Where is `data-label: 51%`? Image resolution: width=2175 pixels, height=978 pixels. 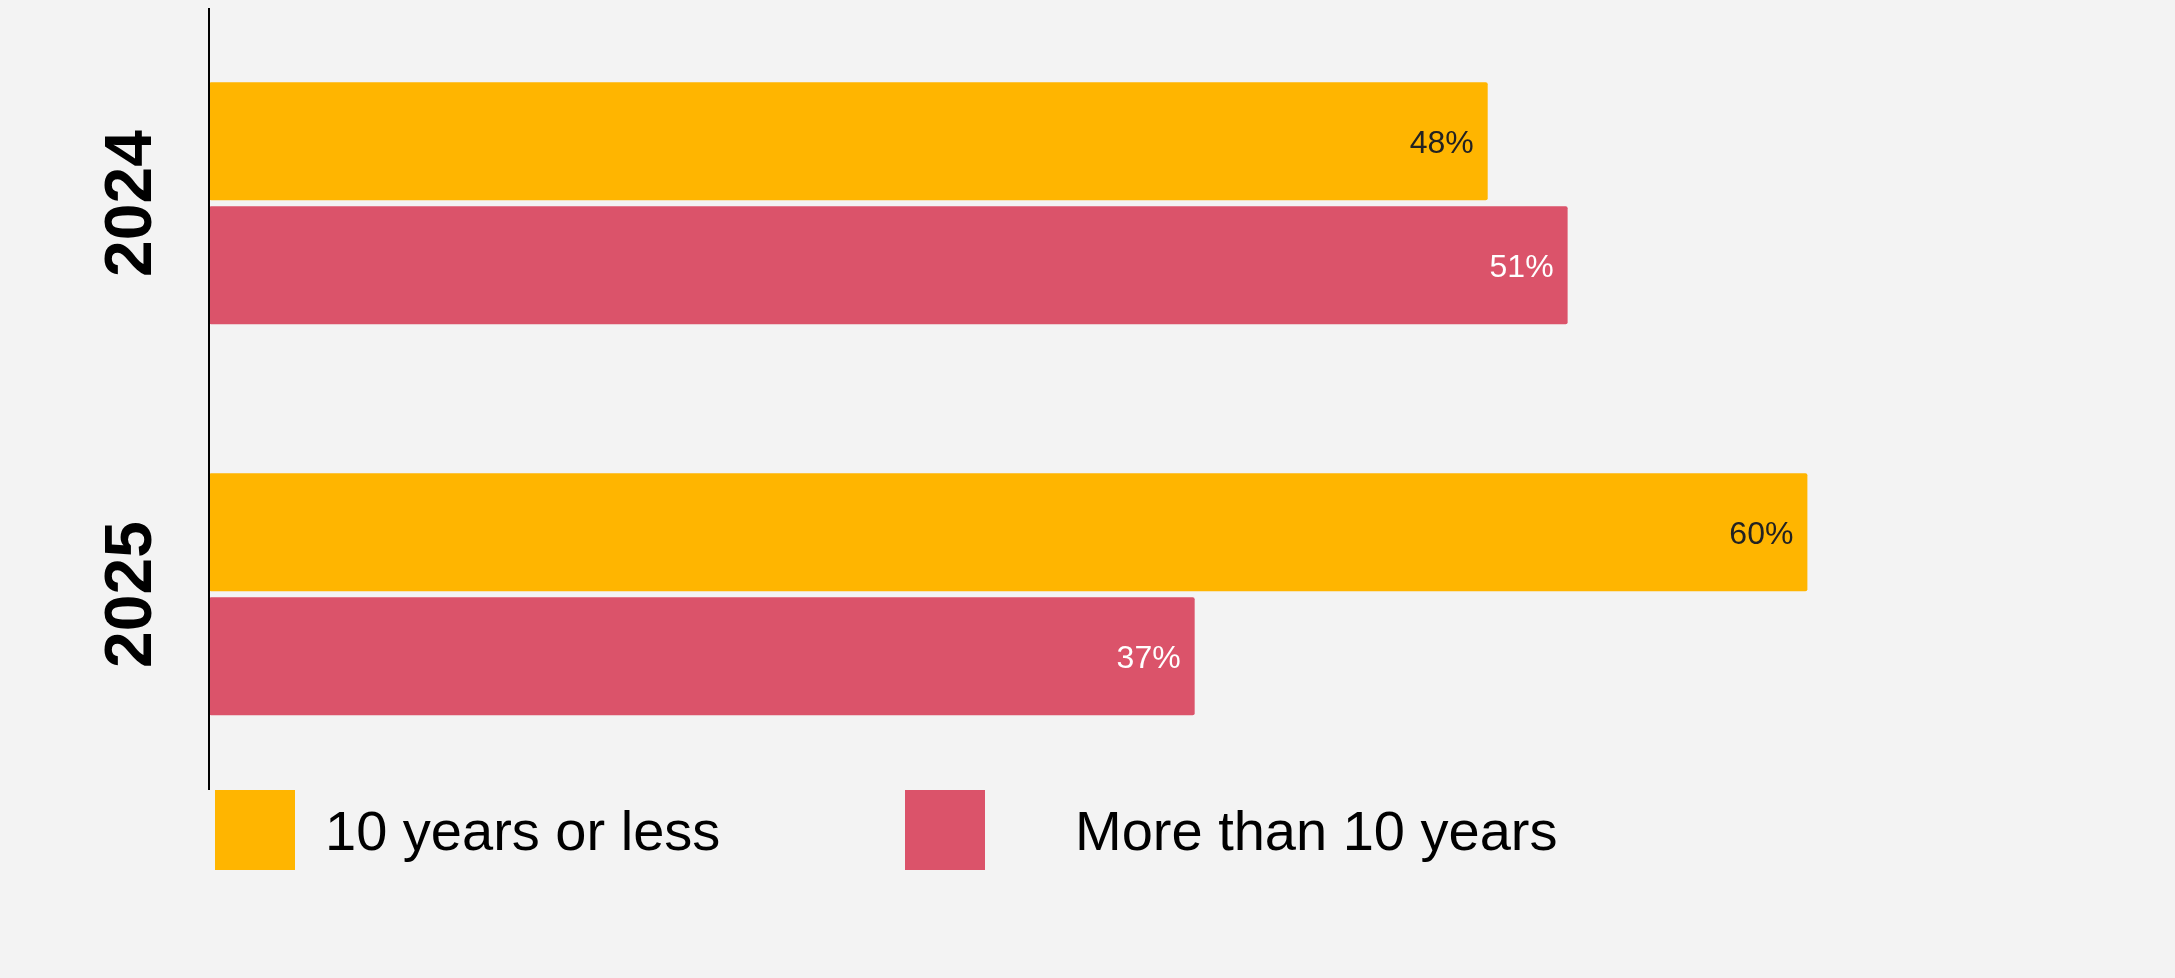 data-label: 51% is located at coordinates (1521, 265).